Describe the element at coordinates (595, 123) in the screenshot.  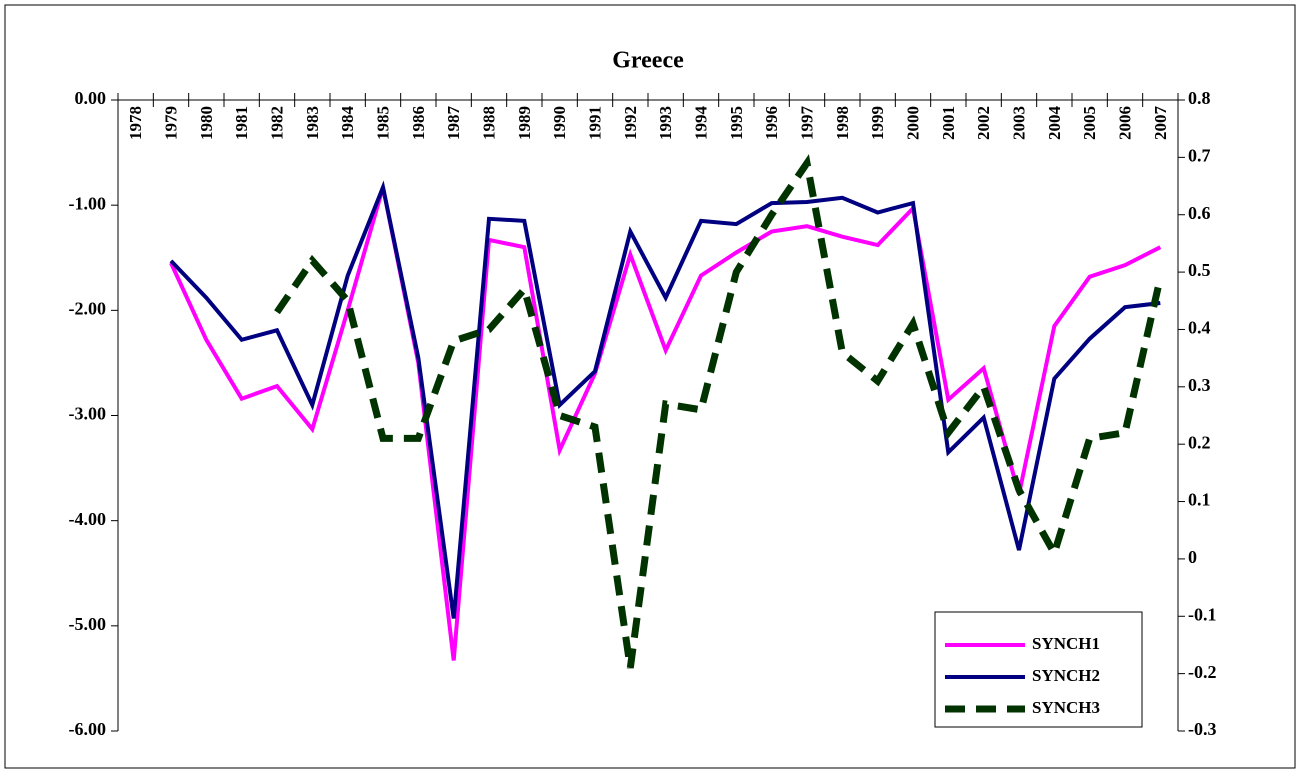
I see `x-tick-label: 1991` at that location.